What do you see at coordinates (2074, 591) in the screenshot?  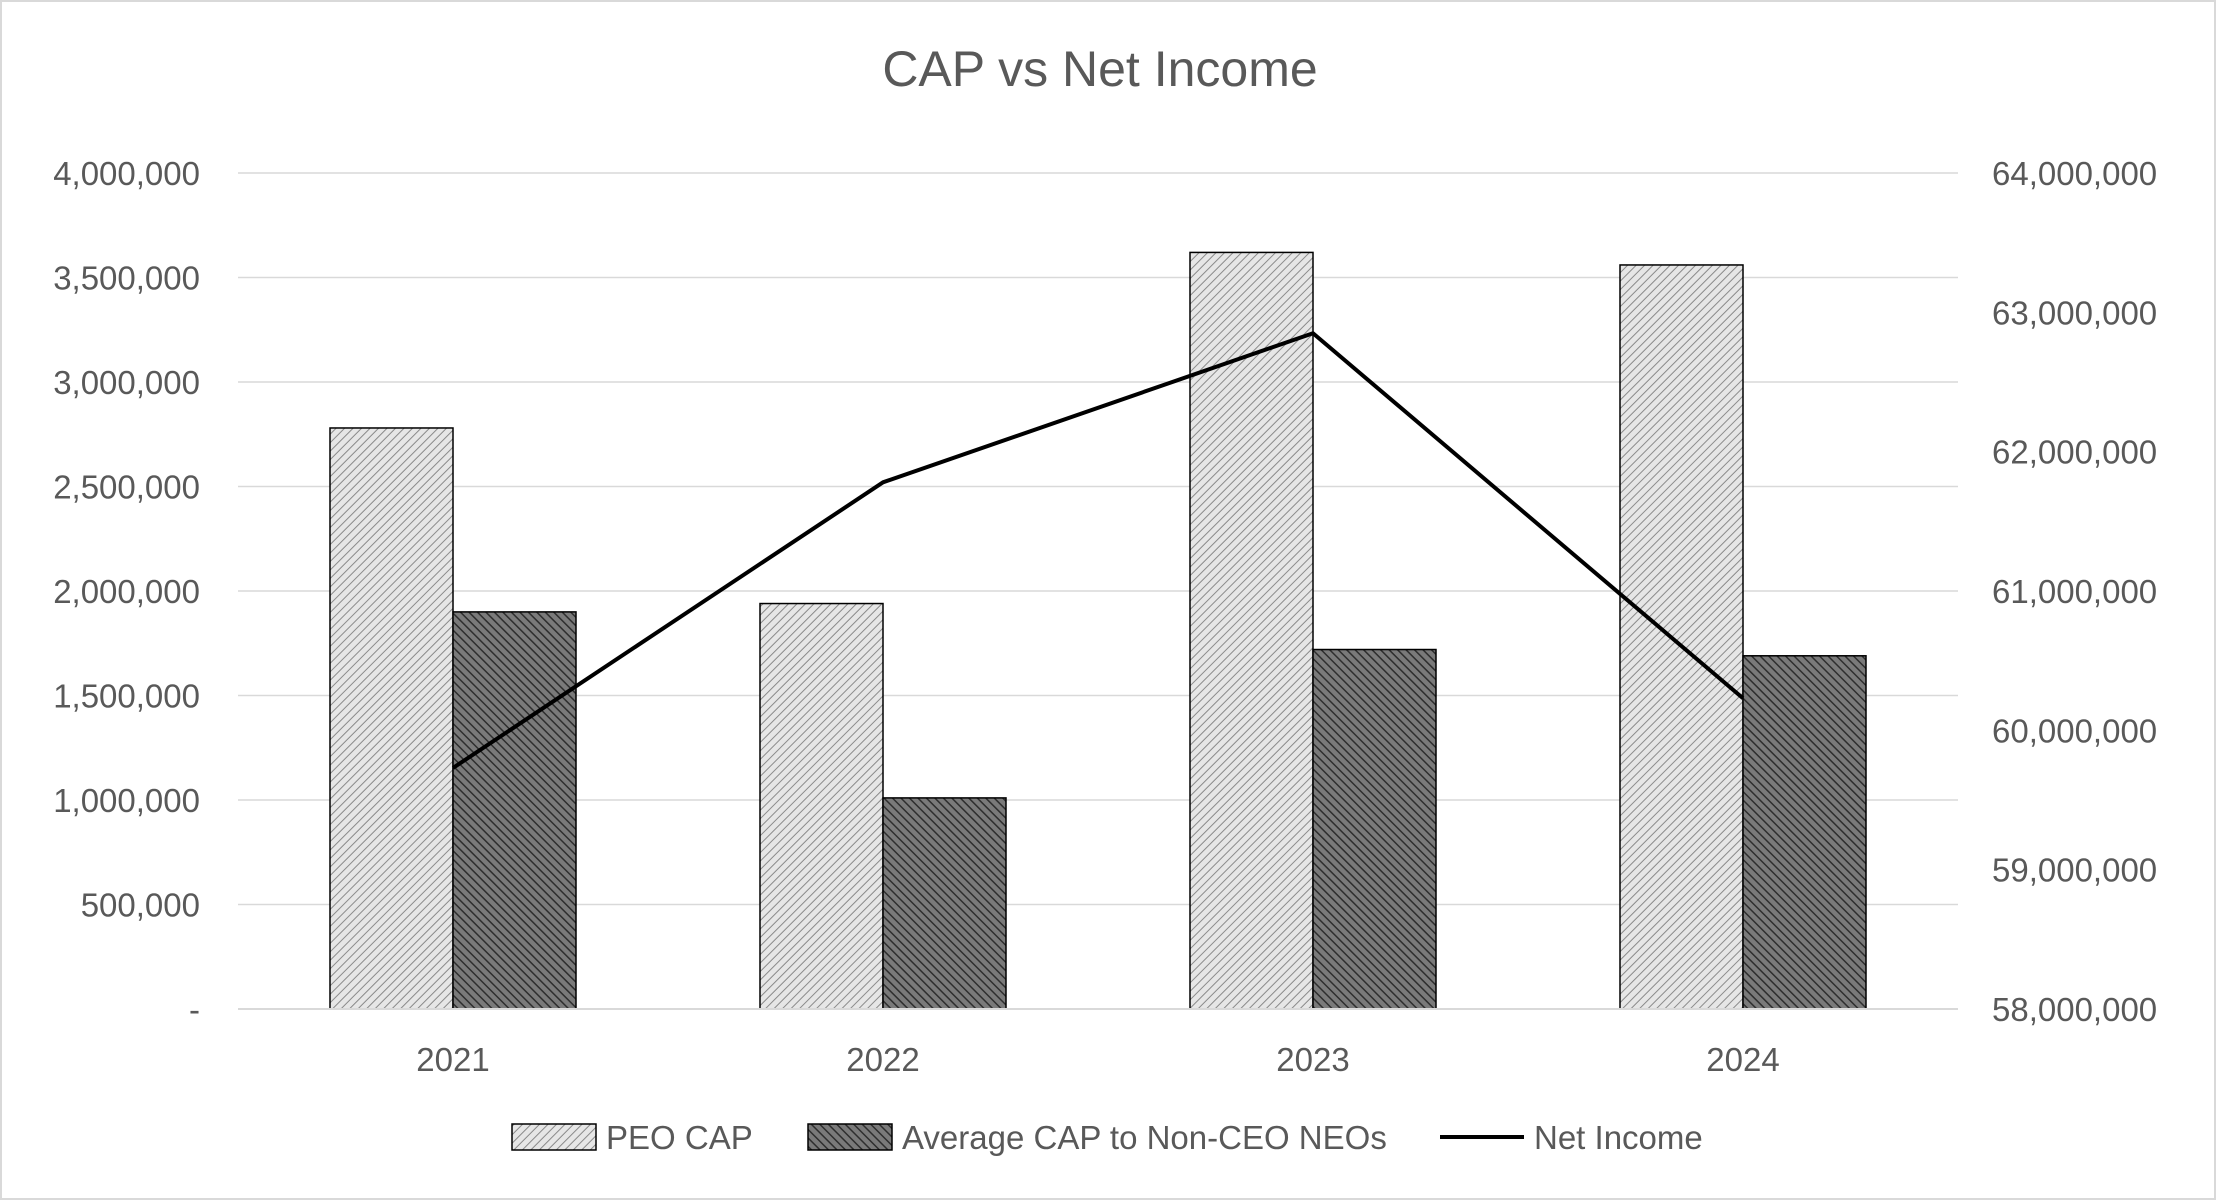 I see `y-right-tick-label: 61,000,000` at bounding box center [2074, 591].